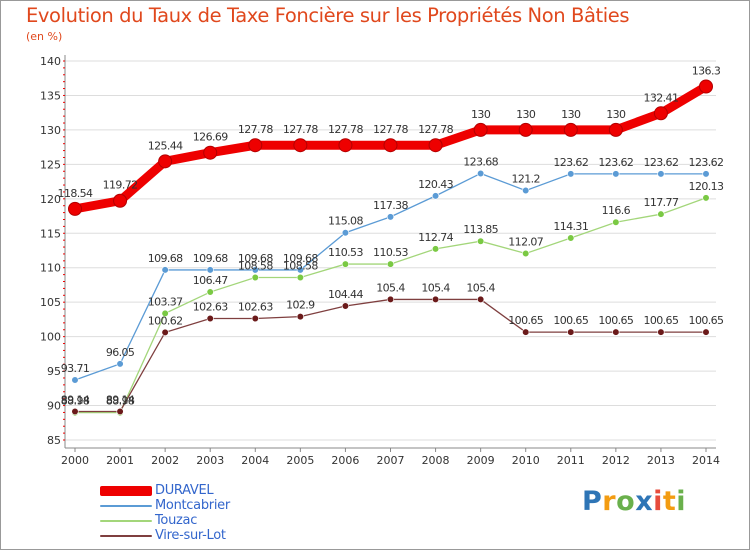 The height and width of the screenshot is (550, 750). Describe the element at coordinates (126, 536) in the screenshot. I see `legend-swatch-vire-sur-lot` at that location.